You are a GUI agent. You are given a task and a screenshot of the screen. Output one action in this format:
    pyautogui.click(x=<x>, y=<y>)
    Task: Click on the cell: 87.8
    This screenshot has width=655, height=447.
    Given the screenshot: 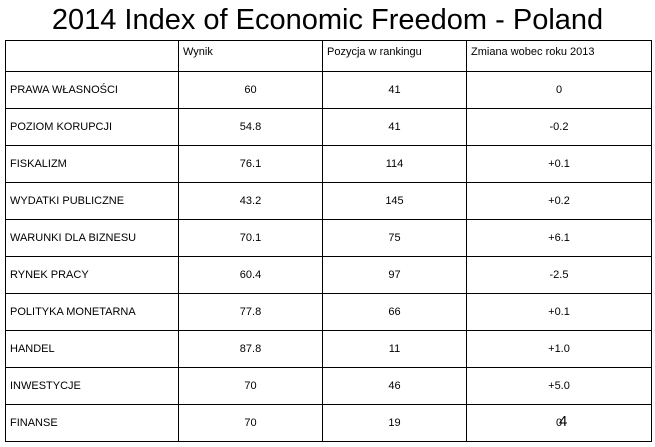 What is the action you would take?
    pyautogui.click(x=250, y=349)
    